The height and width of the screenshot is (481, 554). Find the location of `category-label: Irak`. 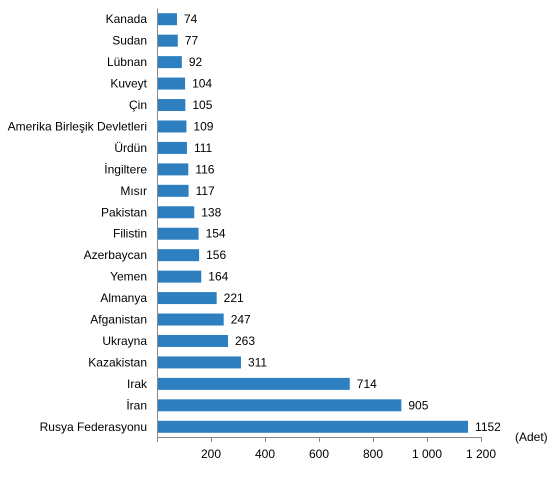

category-label: Irak is located at coordinates (137, 384).